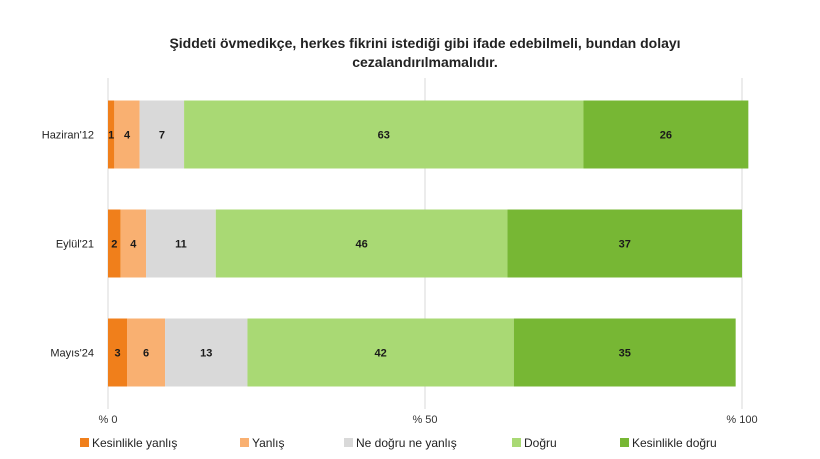 This screenshot has width=820, height=459. I want to click on data-label: 37, so click(625, 245).